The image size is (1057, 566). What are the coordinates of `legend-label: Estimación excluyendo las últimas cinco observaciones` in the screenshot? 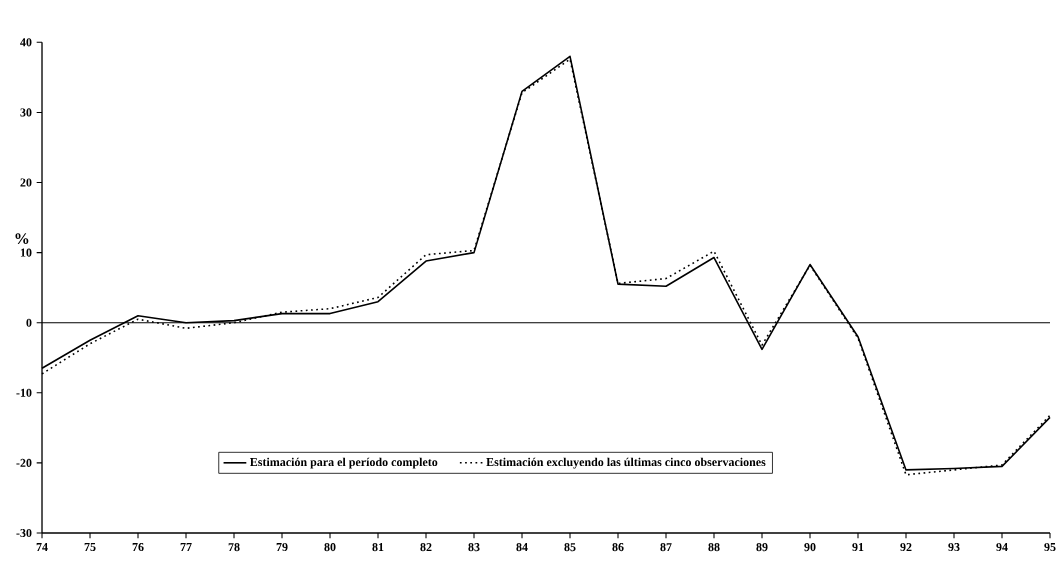 It's located at (626, 463).